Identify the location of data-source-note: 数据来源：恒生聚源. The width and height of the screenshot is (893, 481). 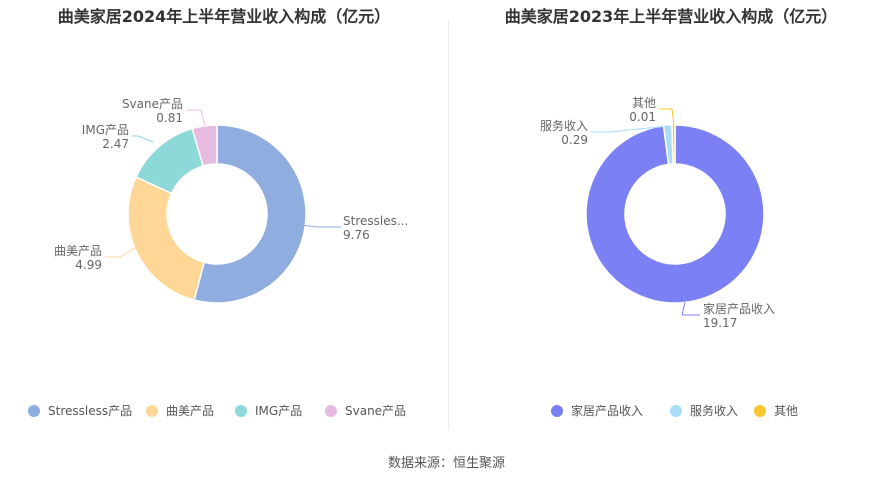
(446, 463).